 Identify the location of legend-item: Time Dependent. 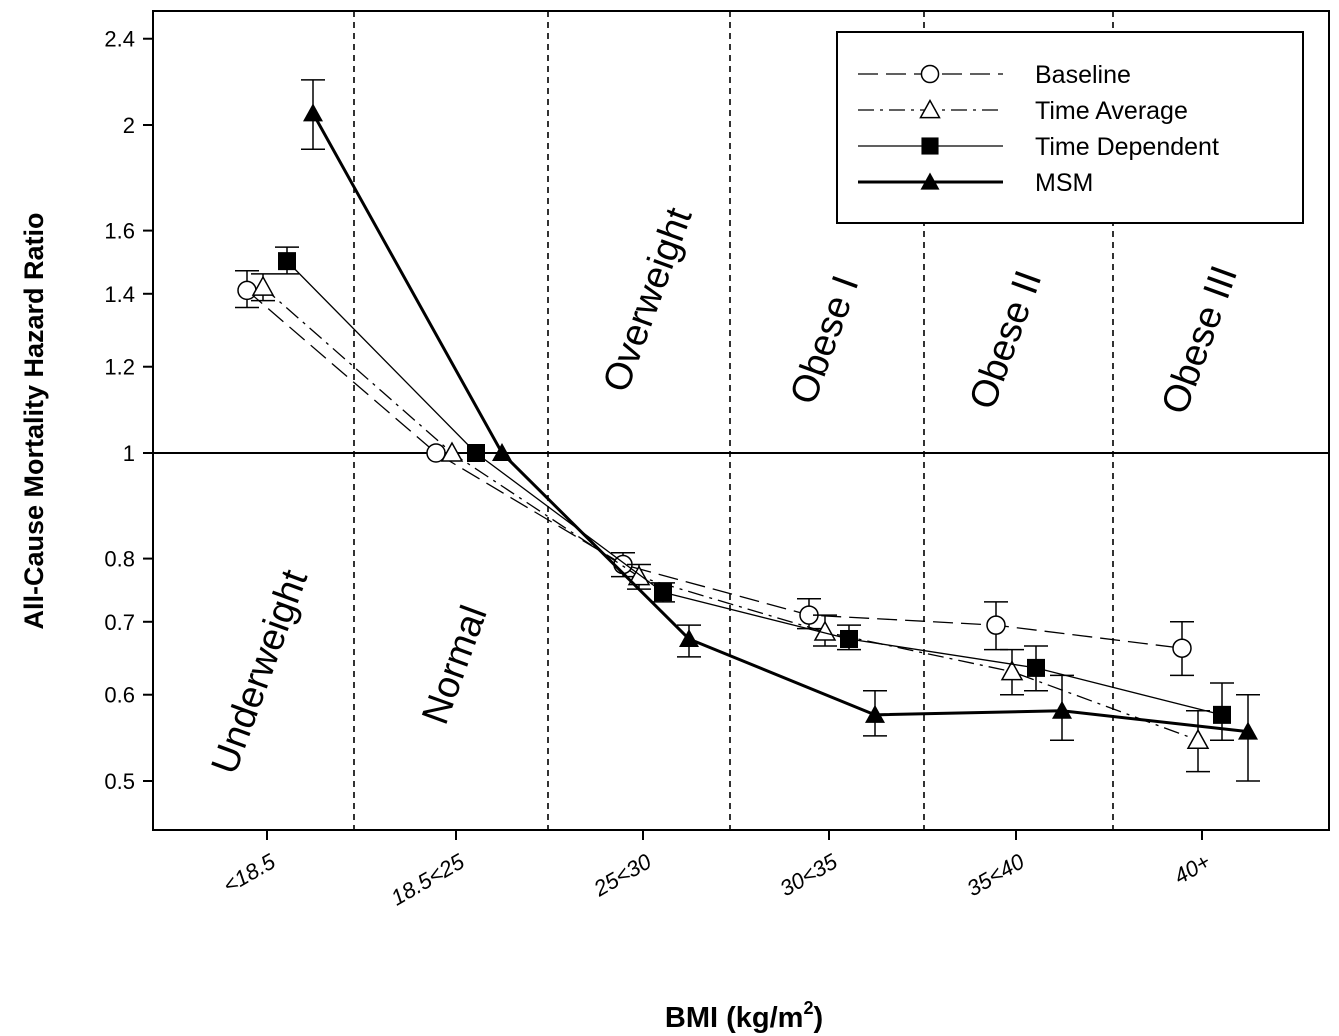
(1038, 147).